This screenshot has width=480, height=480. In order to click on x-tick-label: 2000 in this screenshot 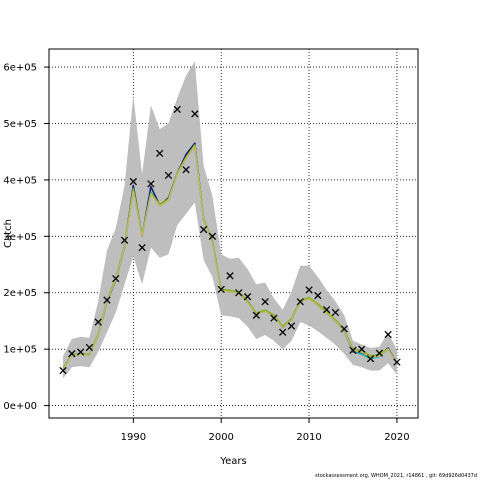, I will do `click(220, 437)`.